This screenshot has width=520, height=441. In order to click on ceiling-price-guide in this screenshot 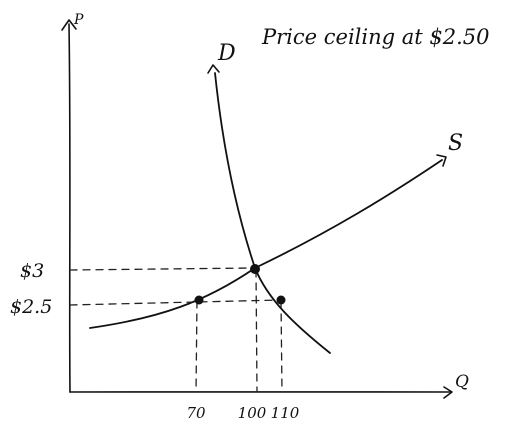, I will do `click(175, 302)`.